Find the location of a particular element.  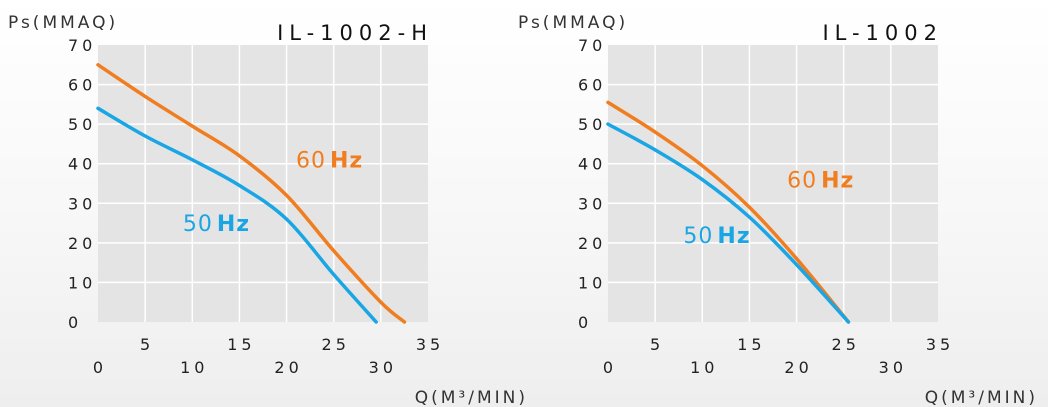

chart-title: IL-1002-H is located at coordinates (355, 33).